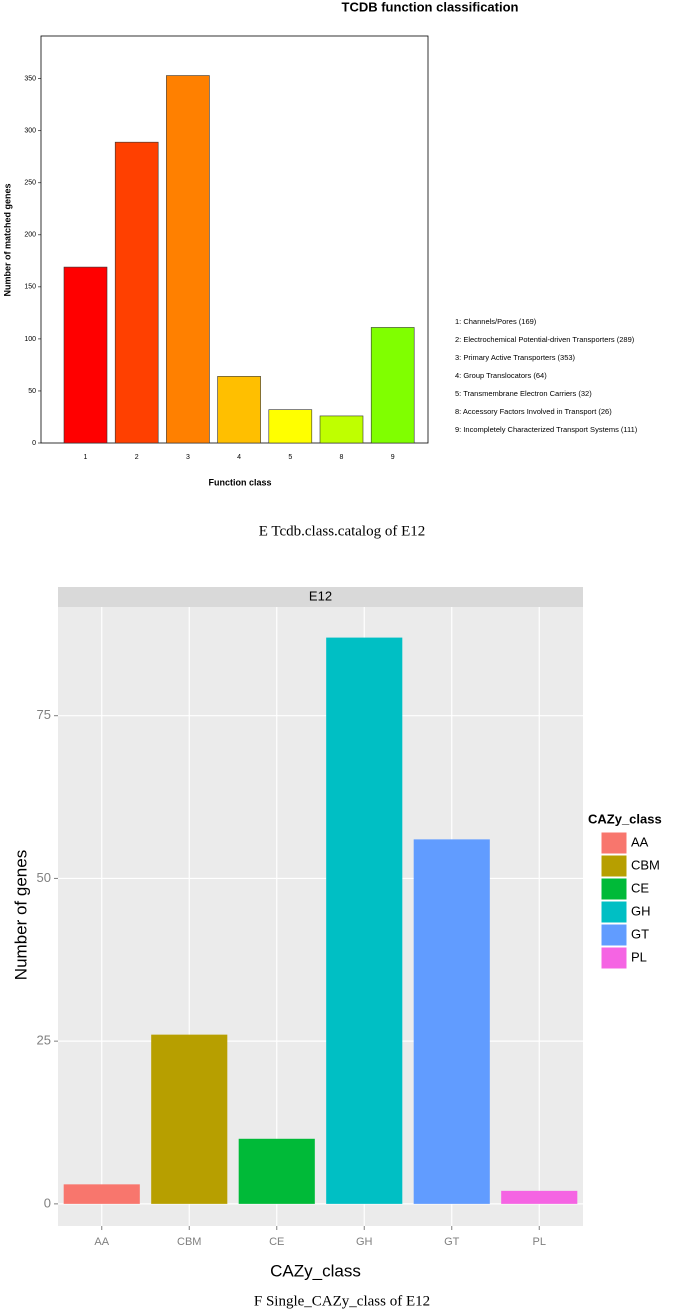  What do you see at coordinates (137, 457) in the screenshot?
I see `x-tick-label: 2` at bounding box center [137, 457].